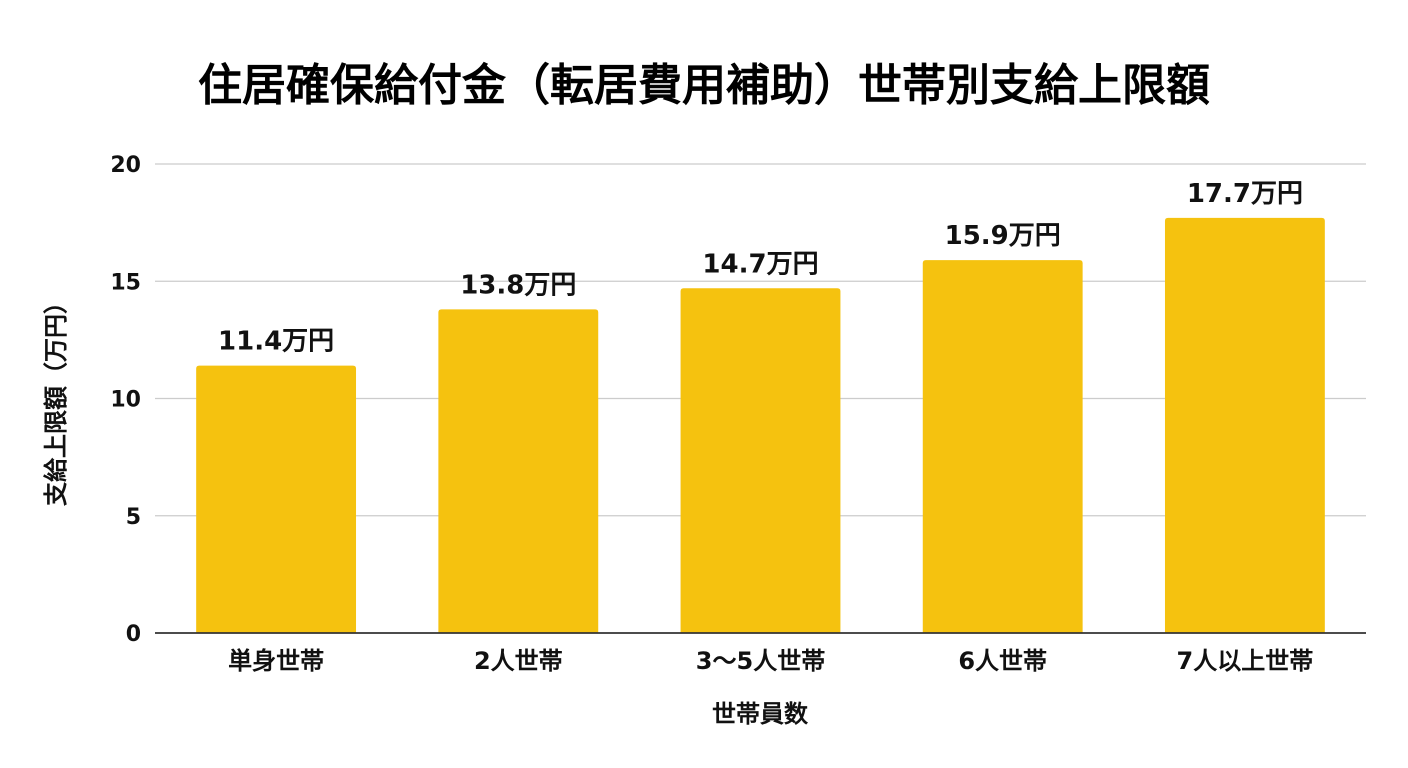 The height and width of the screenshot is (768, 1408). What do you see at coordinates (704, 85) in the screenshot?
I see `chart-title: 住居確保給付金（転居費用補助）世帯別支給上限額` at bounding box center [704, 85].